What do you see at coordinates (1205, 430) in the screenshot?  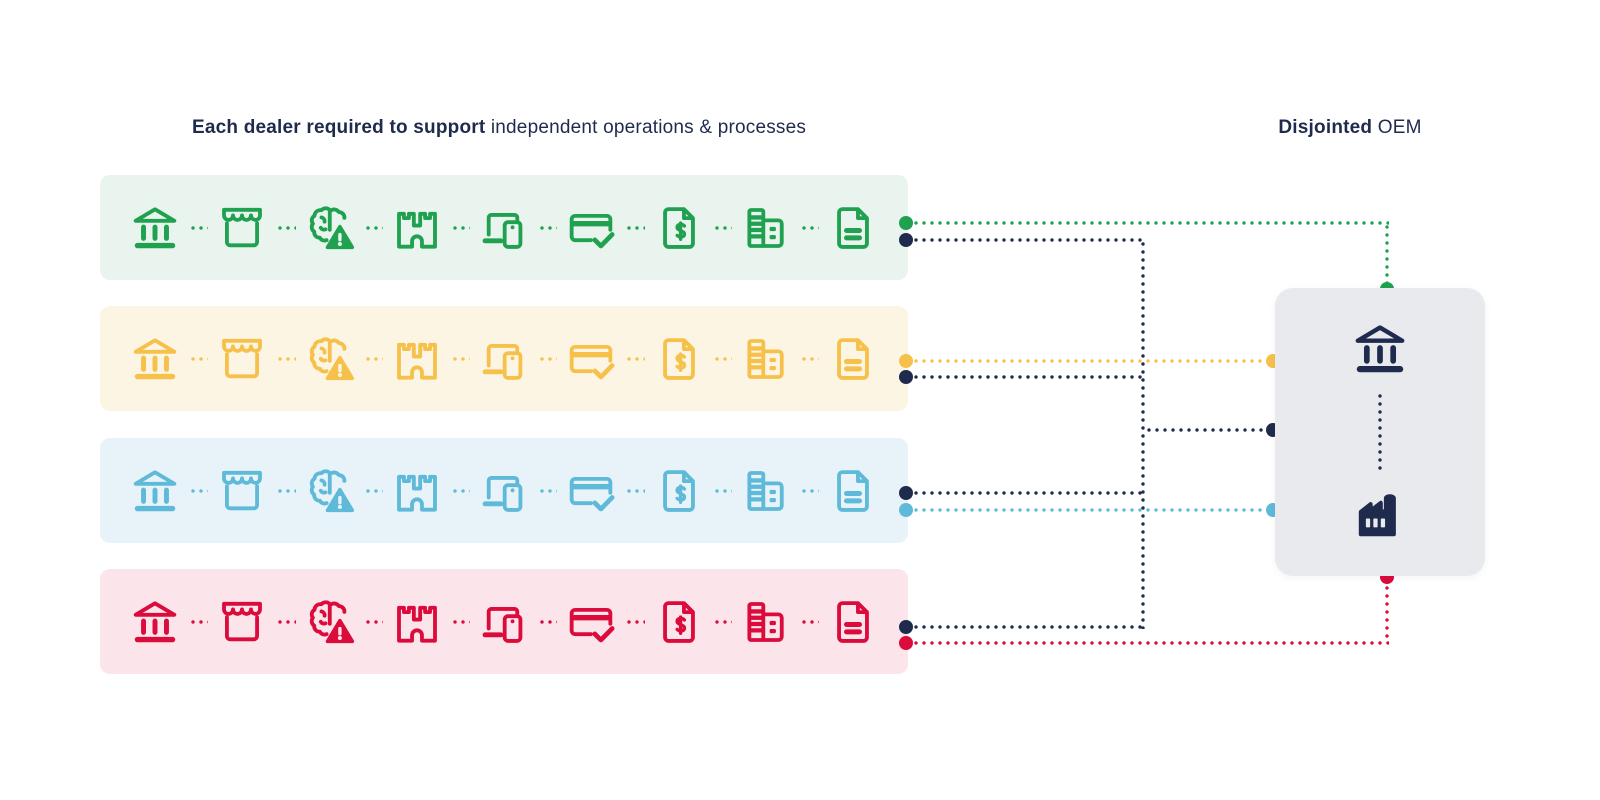 I see `navy-branch-to-oem` at bounding box center [1205, 430].